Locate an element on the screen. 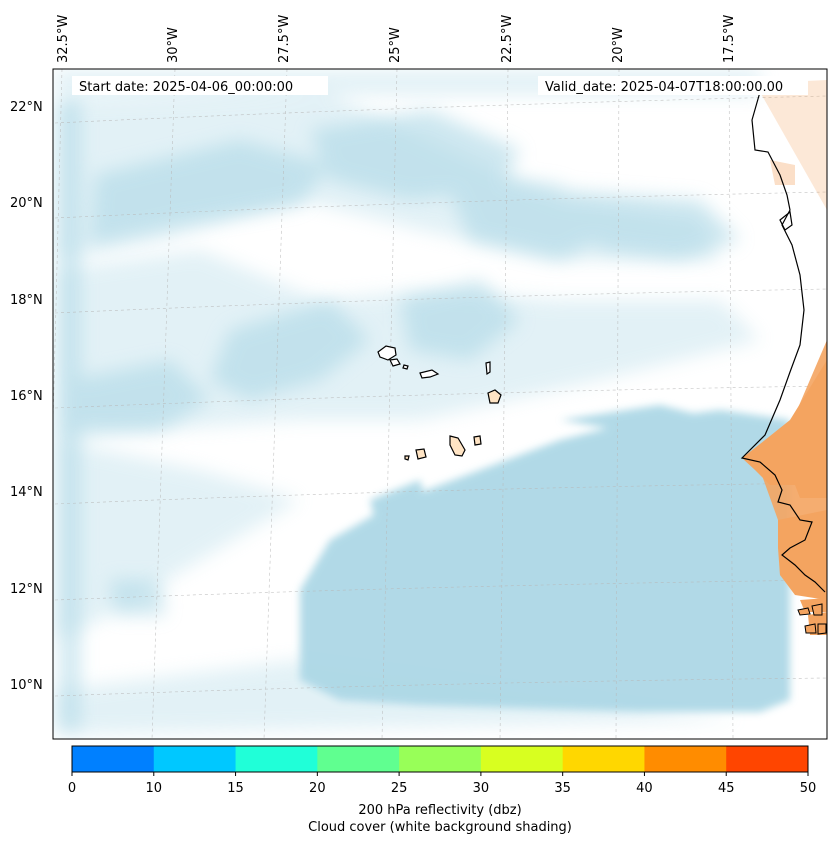 Image resolution: width=837 pixels, height=843 pixels. lat-labels: 22°N 20°N 18°N 16°N 14°N 12°N 10°N is located at coordinates (26, 396).